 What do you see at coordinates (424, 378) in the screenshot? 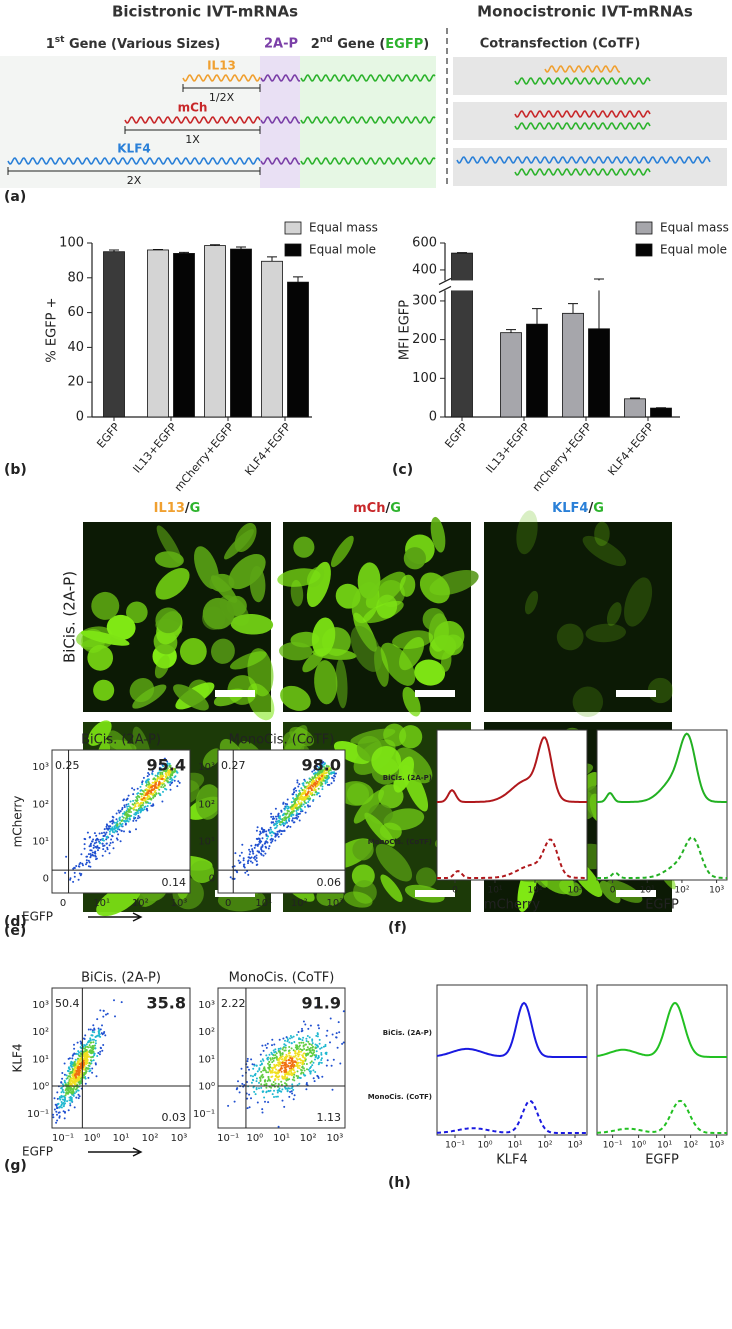
I see `y-tick-label: 100` at bounding box center [424, 378].